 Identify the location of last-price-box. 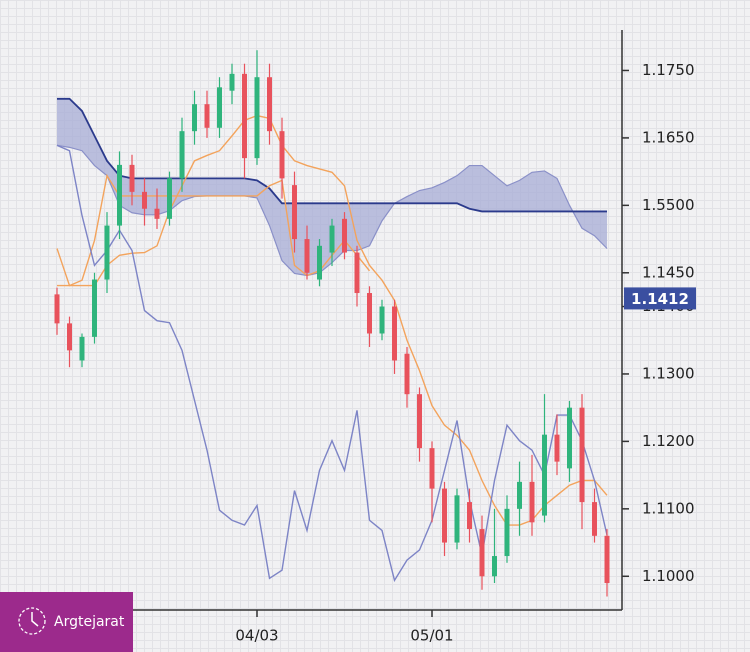
(660, 298).